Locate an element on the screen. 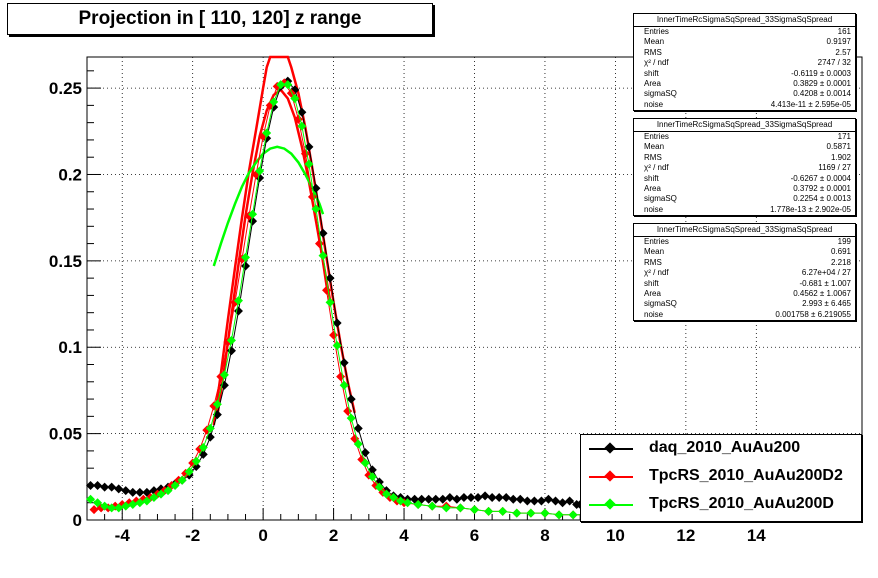 The height and width of the screenshot is (578, 878). legend-entry-daq: daq_2010_AuAu200 is located at coordinates (721, 449).